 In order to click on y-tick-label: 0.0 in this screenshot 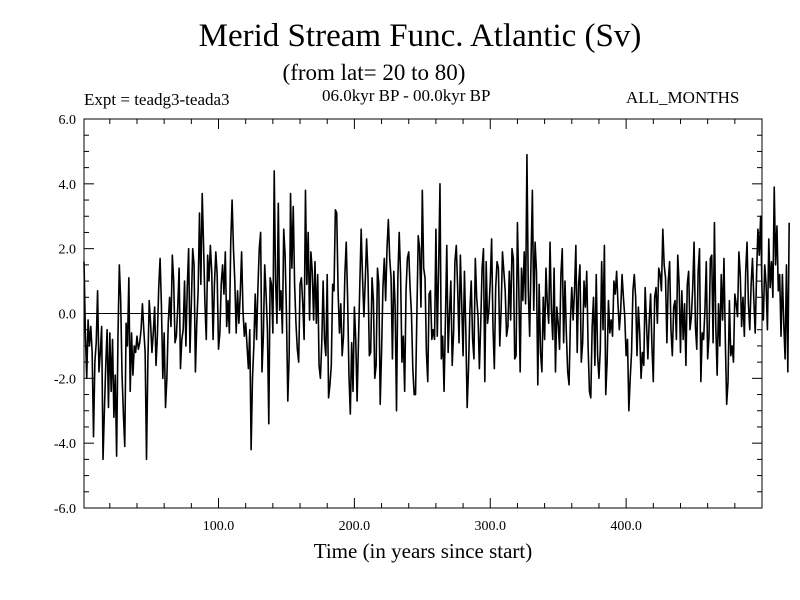, I will do `click(68, 315)`.